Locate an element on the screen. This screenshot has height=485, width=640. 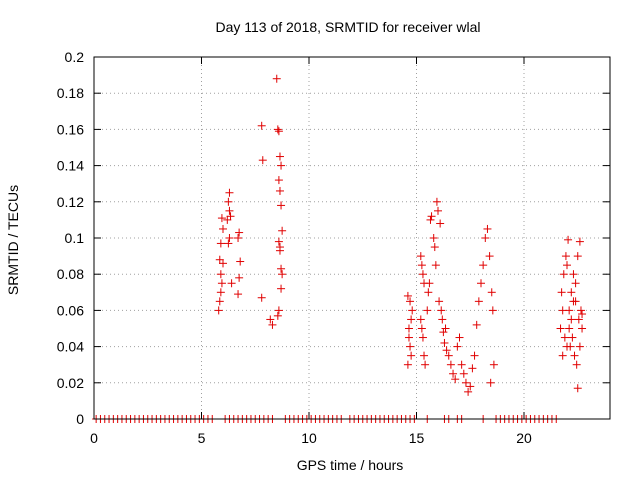
y-tick-label: 0.18 is located at coordinates (70, 93).